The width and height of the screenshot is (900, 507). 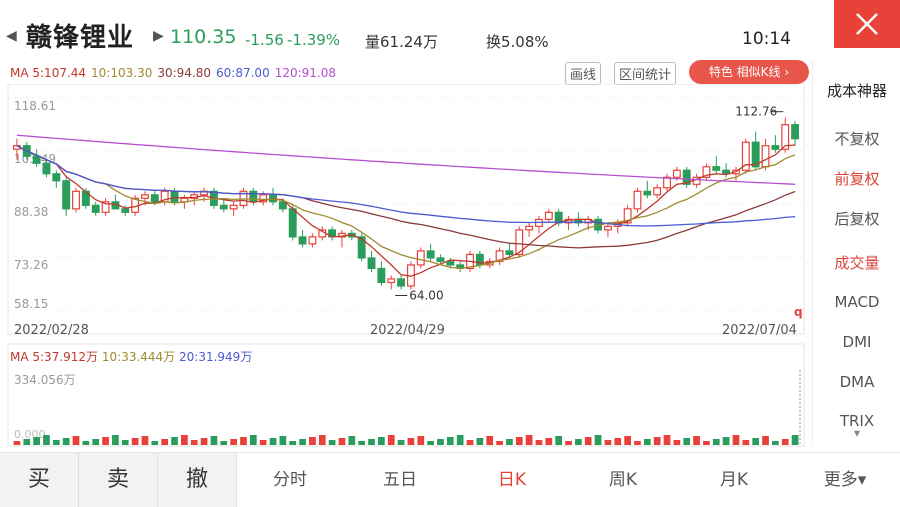 What do you see at coordinates (407, 330) in the screenshot?
I see `x-date-label: 2022/04/29` at bounding box center [407, 330].